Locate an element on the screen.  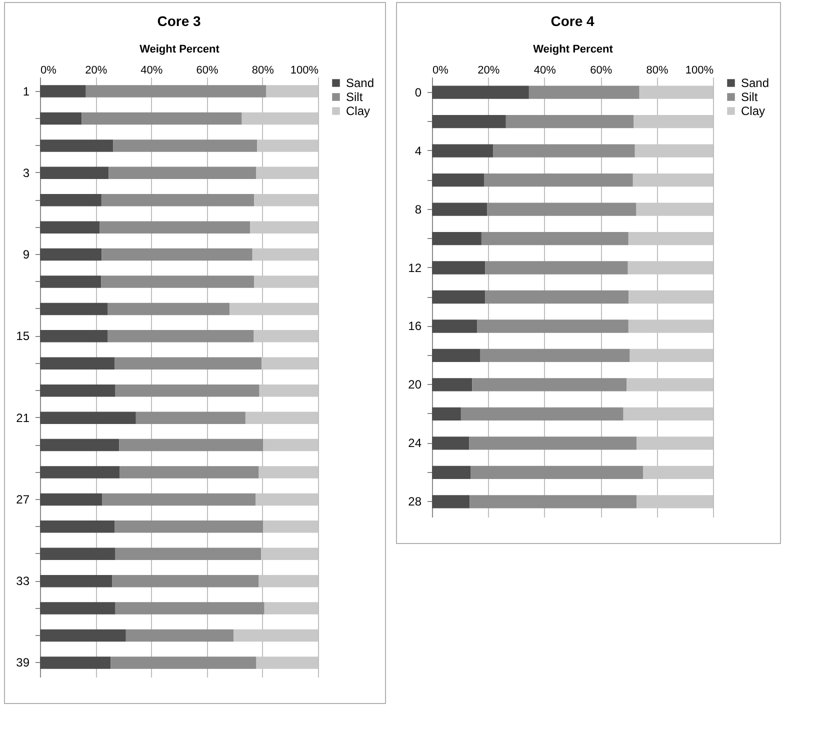
y-tick-label: 15 is located at coordinates (23, 336).